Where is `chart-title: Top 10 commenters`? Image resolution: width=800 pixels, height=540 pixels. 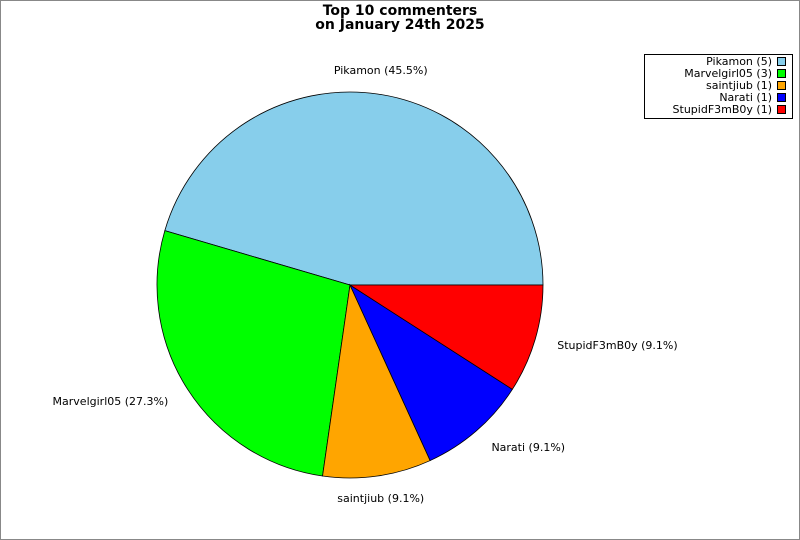
chart-title: Top 10 commenters is located at coordinates (400, 11).